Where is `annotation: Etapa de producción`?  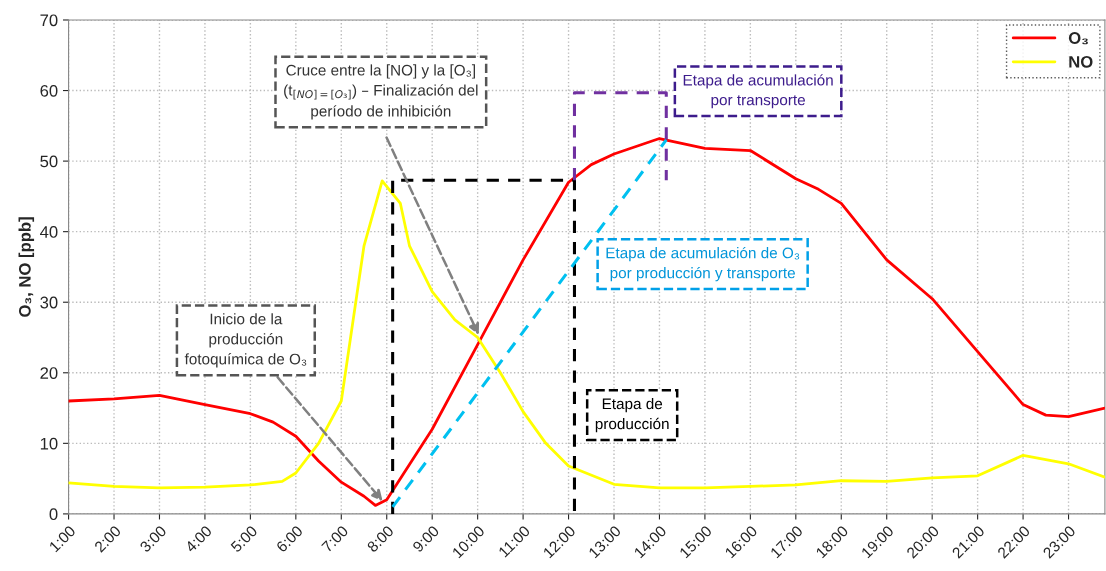
annotation: Etapa de producción is located at coordinates (632, 415).